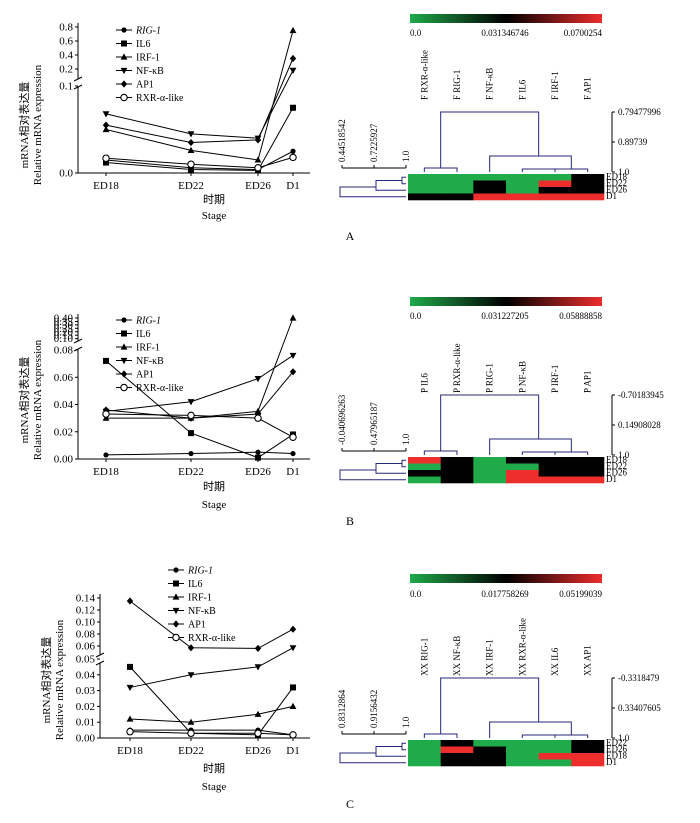  What do you see at coordinates (160, 388) in the screenshot?
I see `legend-label: RXR-α-like` at bounding box center [160, 388].